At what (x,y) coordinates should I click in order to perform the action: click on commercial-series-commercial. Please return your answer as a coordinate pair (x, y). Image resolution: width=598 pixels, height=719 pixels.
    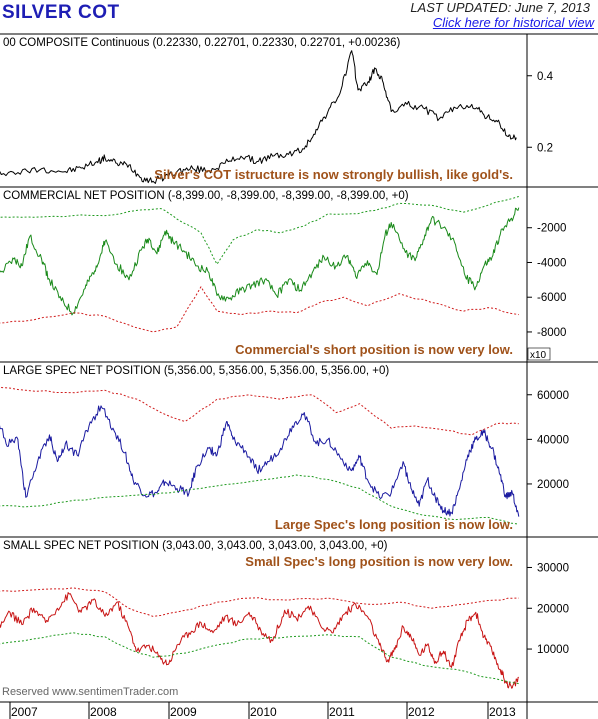
    Looking at the image, I should click on (260, 261).